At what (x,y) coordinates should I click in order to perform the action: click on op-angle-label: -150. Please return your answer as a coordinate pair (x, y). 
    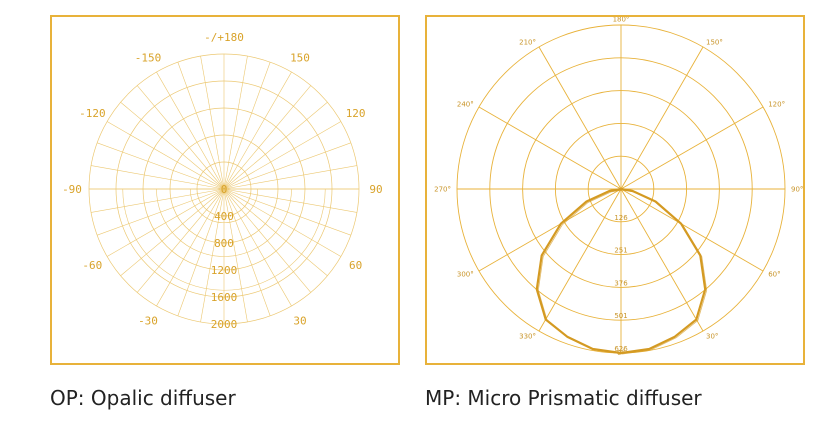
    Looking at the image, I should click on (148, 57).